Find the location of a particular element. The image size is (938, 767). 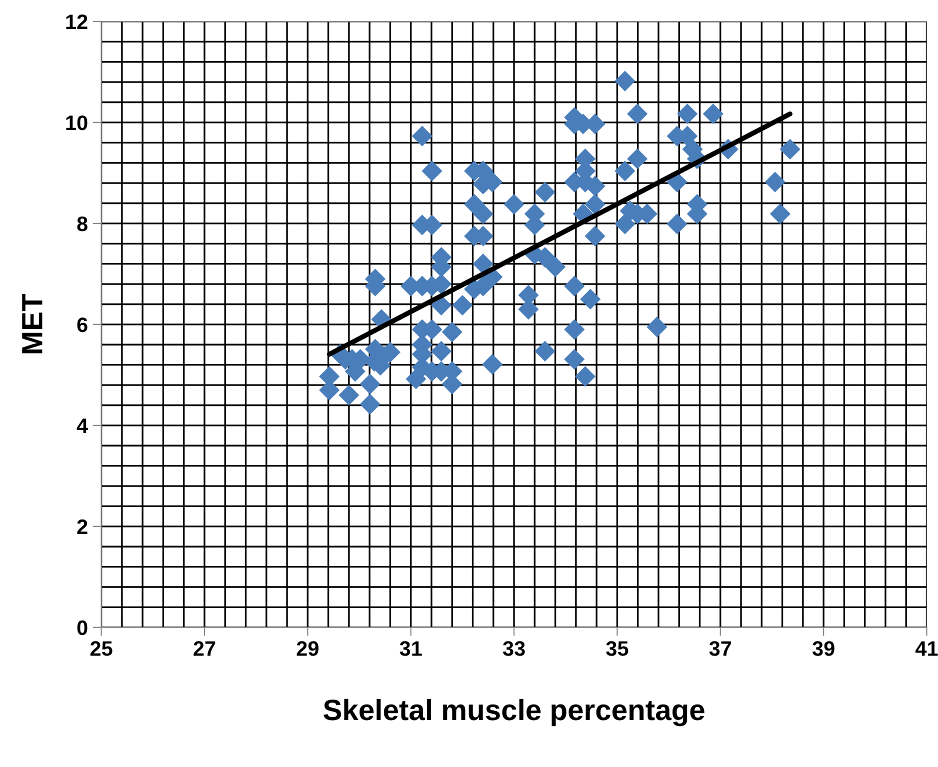

x-tick-label: 41 is located at coordinates (926, 648).